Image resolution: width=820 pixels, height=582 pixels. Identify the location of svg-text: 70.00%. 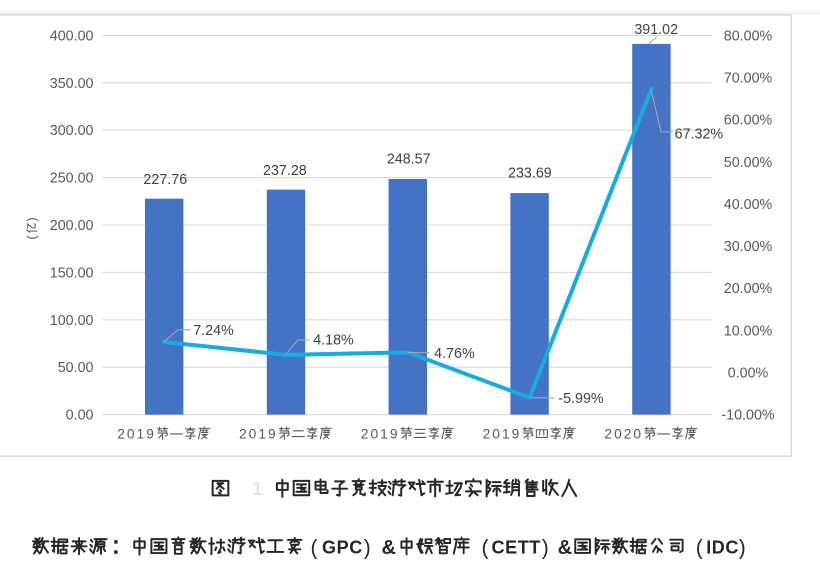
(748, 79).